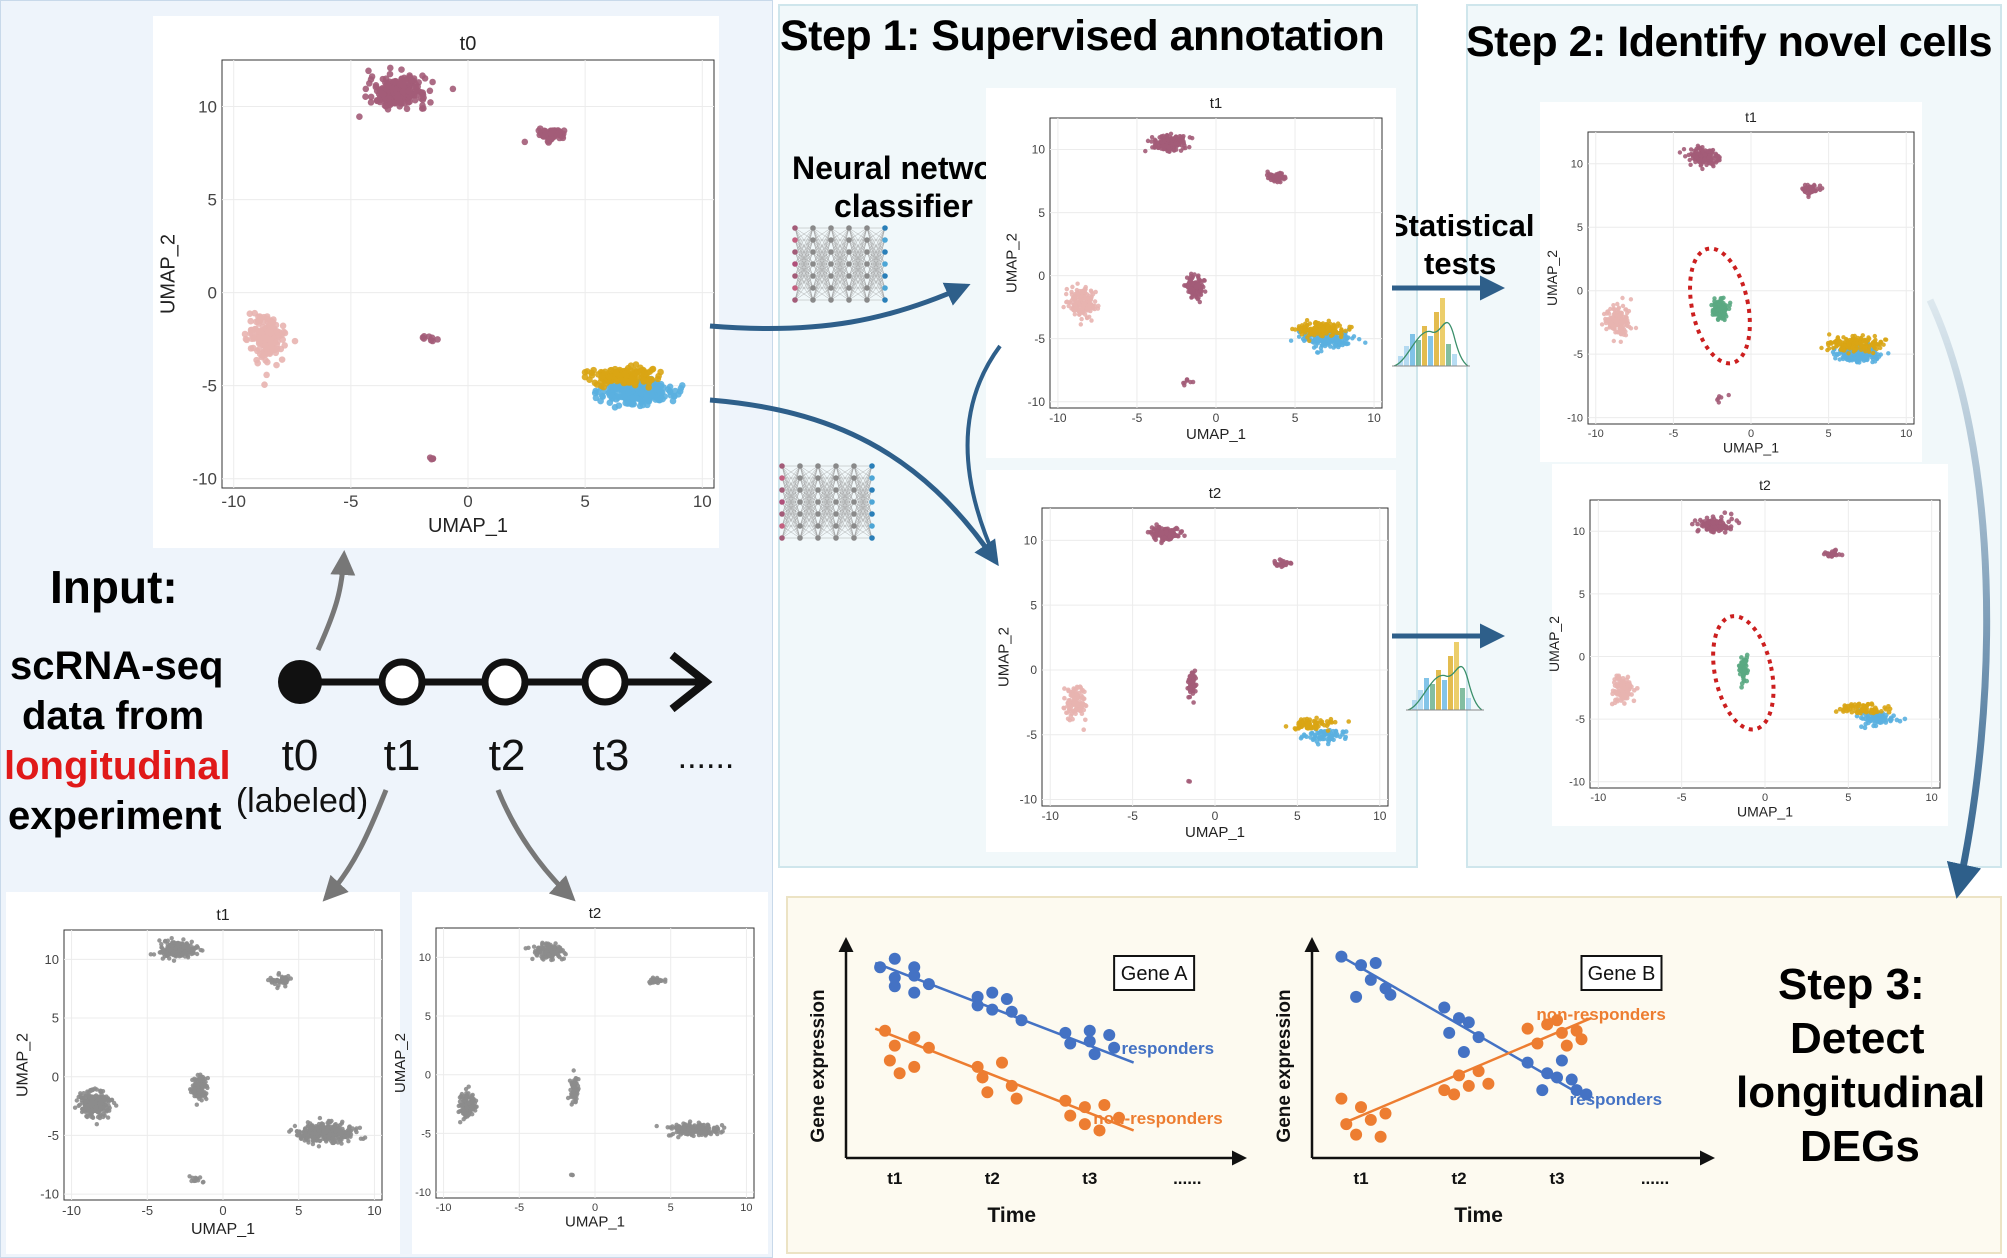 The height and width of the screenshot is (1258, 2007). What do you see at coordinates (1216, 418) in the screenshot?
I see `x-tick-label: 0` at bounding box center [1216, 418].